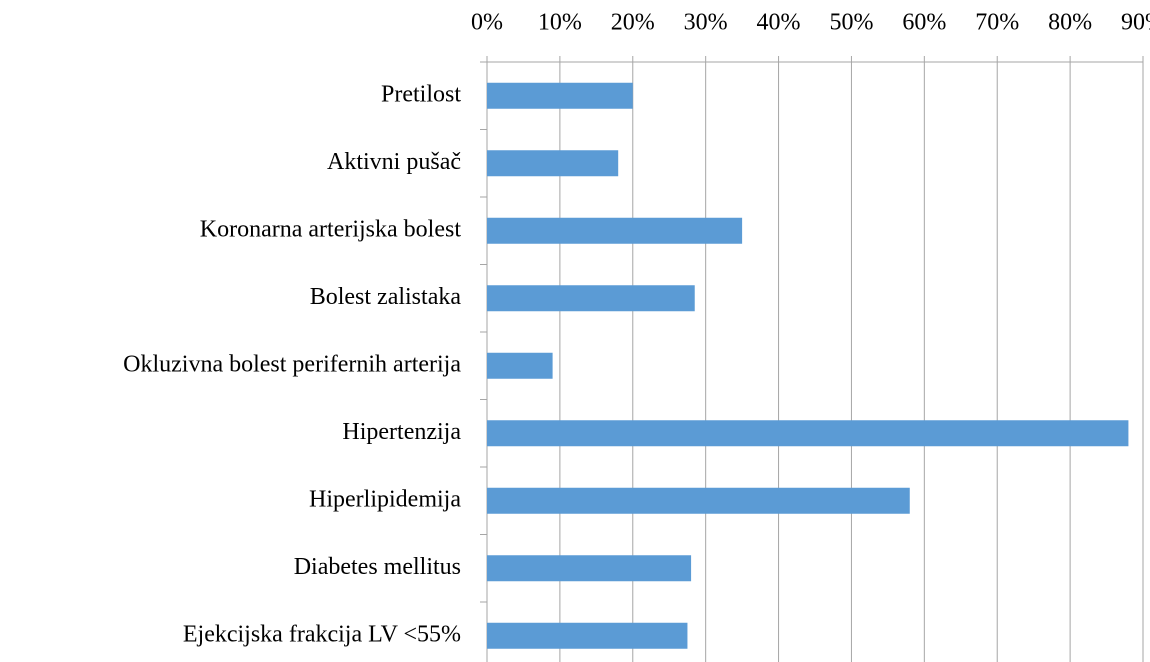 This screenshot has width=1150, height=662. What do you see at coordinates (292, 364) in the screenshot?
I see `y-tick-label: Okluzivna bolest perifernih arterija` at bounding box center [292, 364].